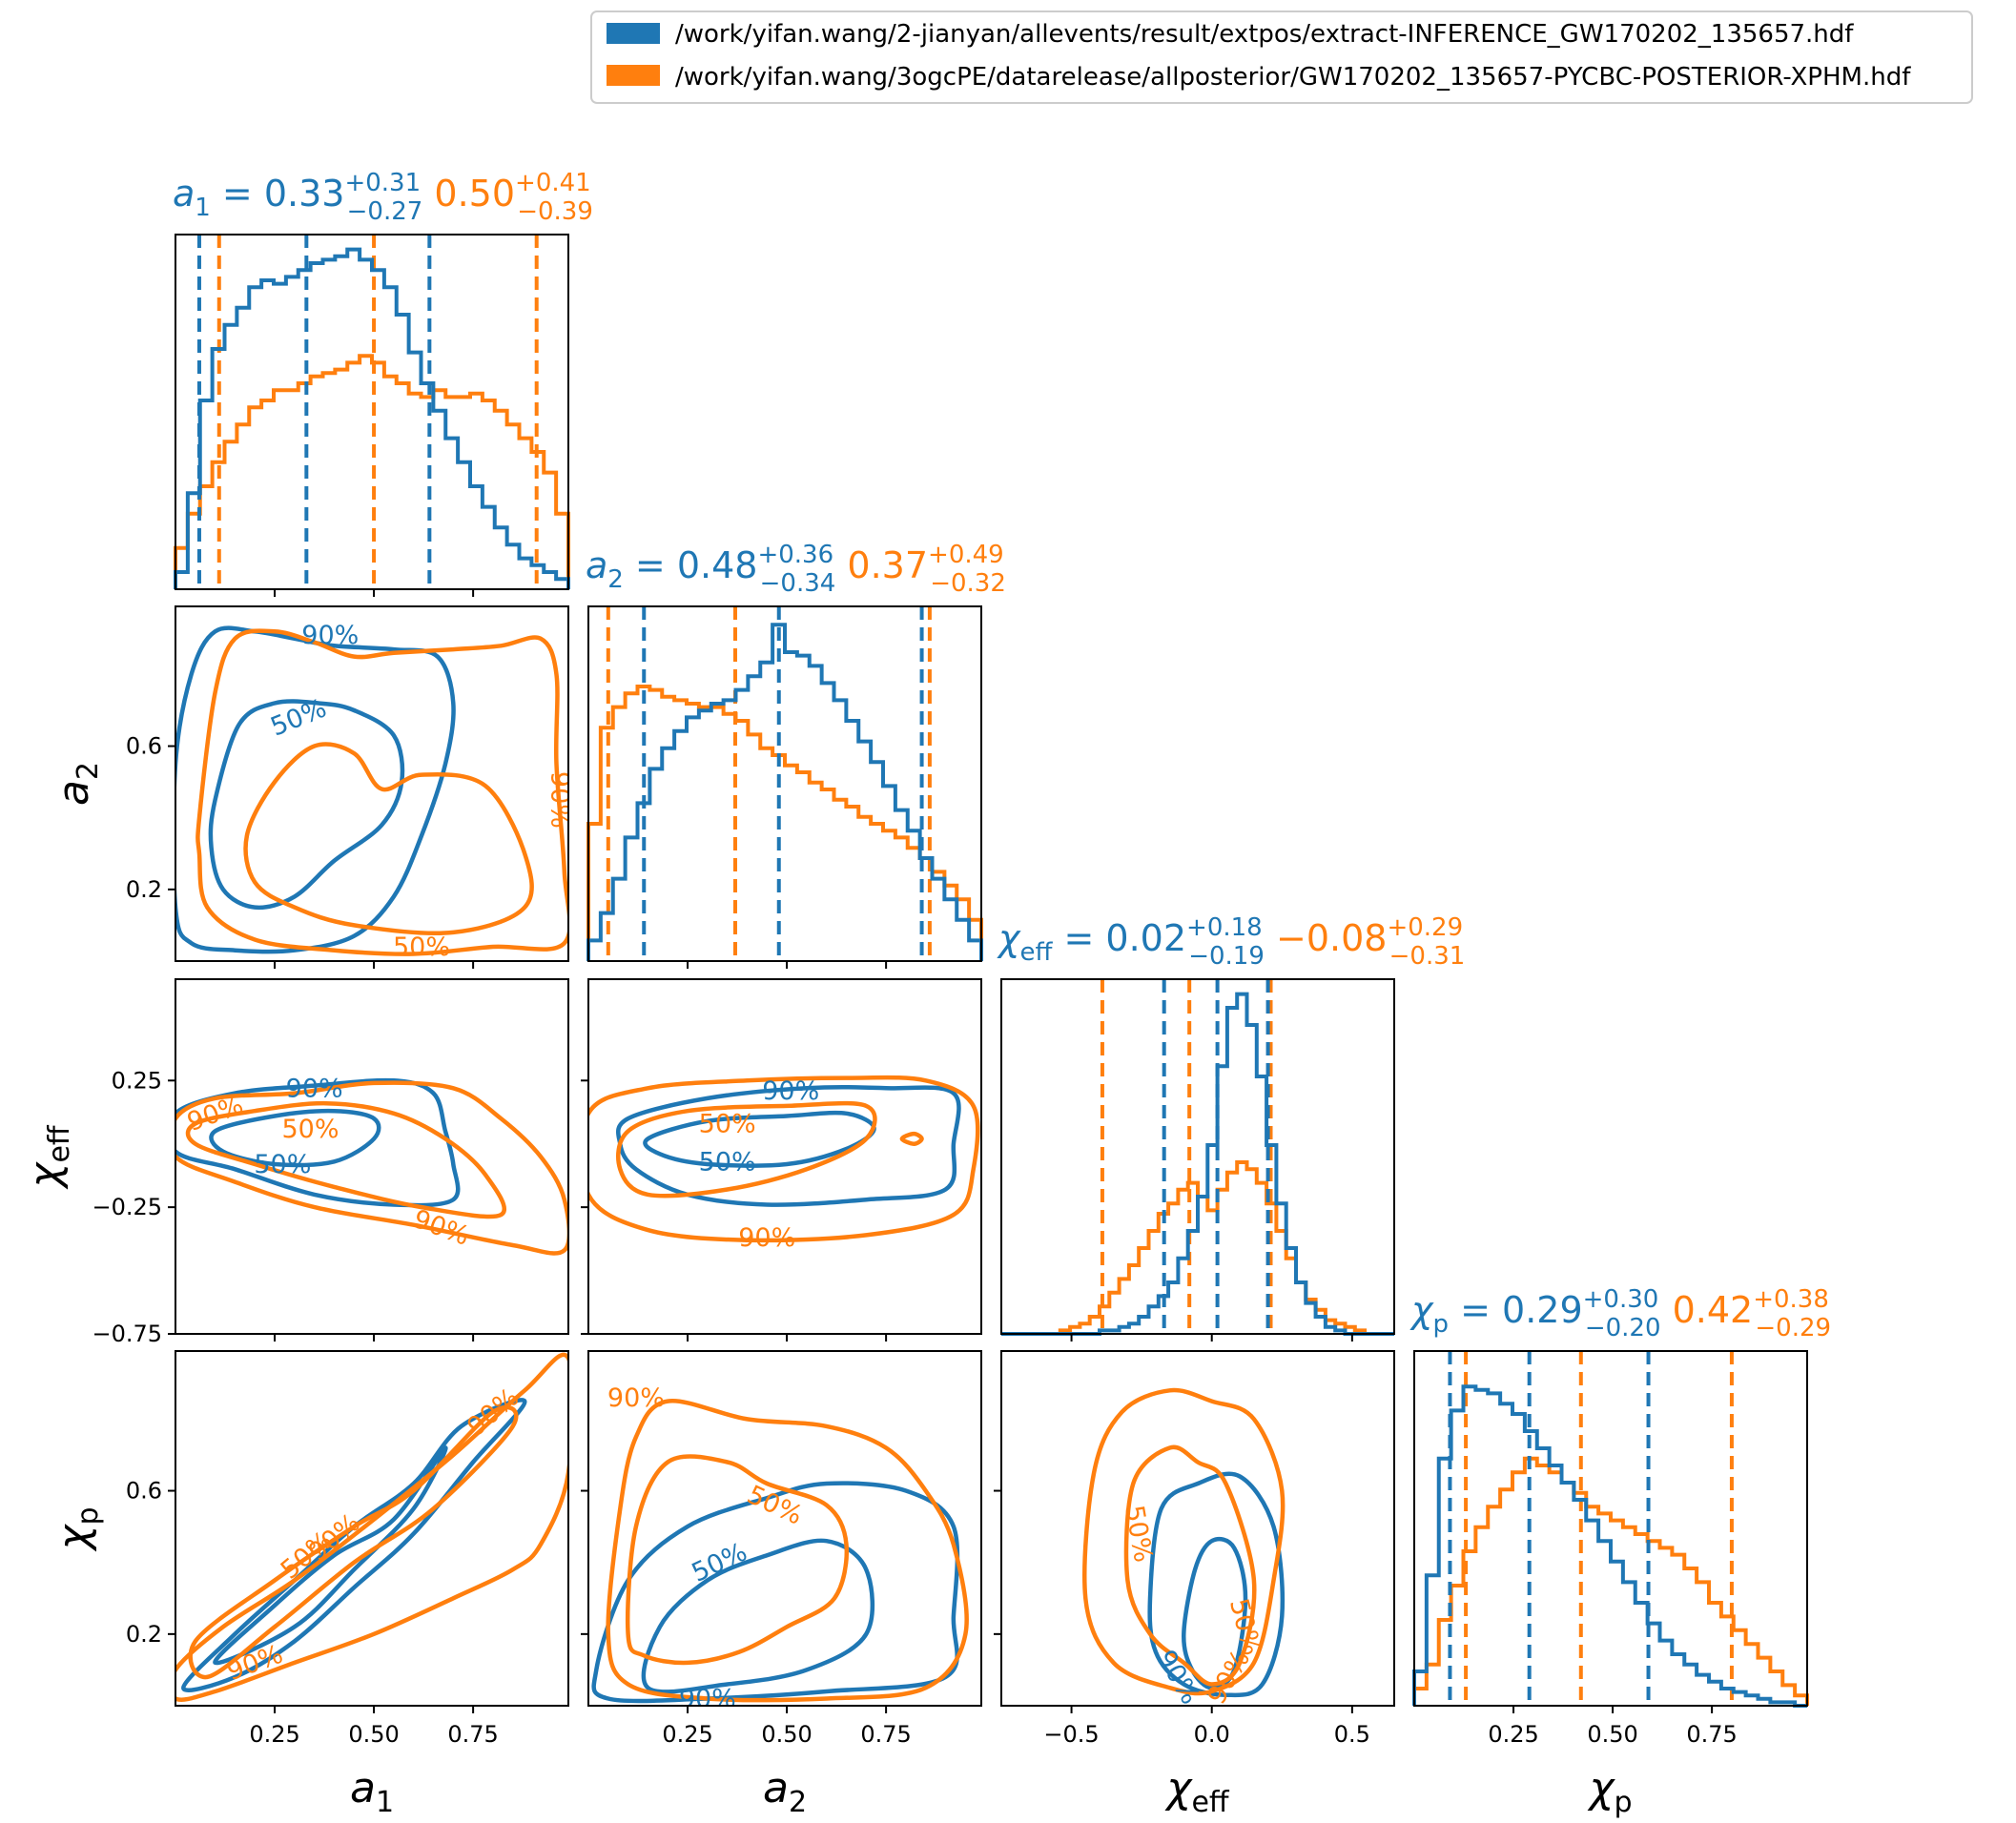  I want to click on panel-a2-chip: 90%50%50%90%, so click(780, 1548).